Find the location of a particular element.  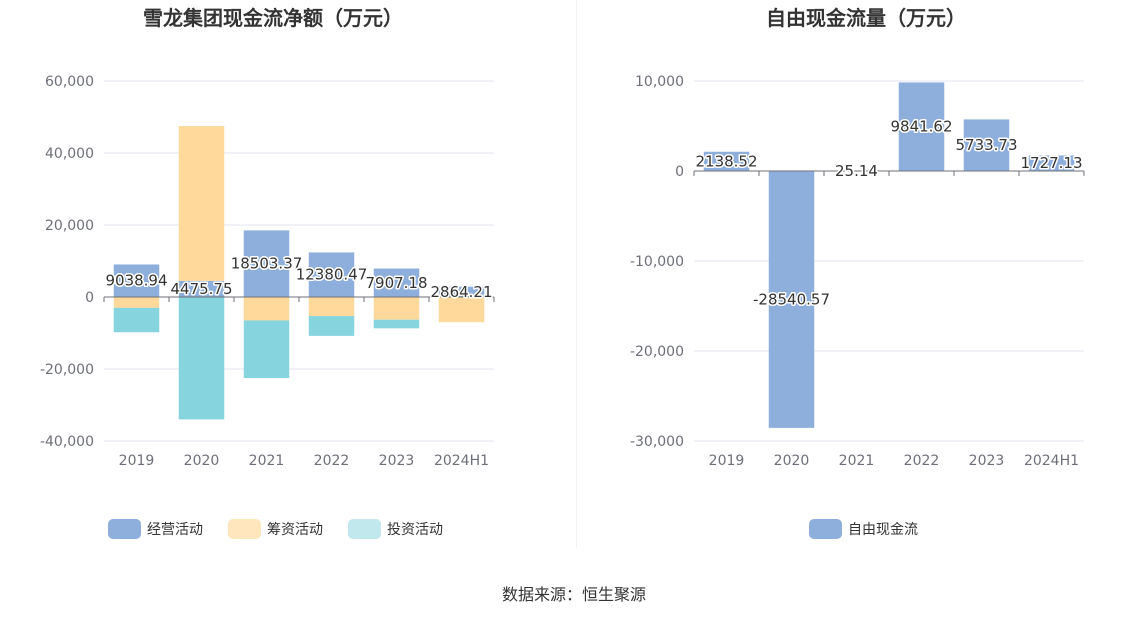

y-tick-label: -40,000 is located at coordinates (67, 442).